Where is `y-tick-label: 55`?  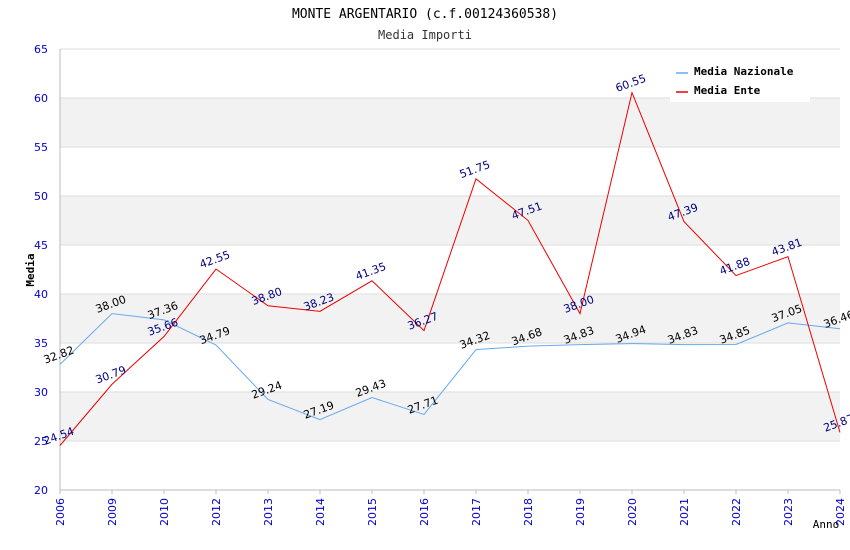
y-tick-label: 55 is located at coordinates (41, 147).